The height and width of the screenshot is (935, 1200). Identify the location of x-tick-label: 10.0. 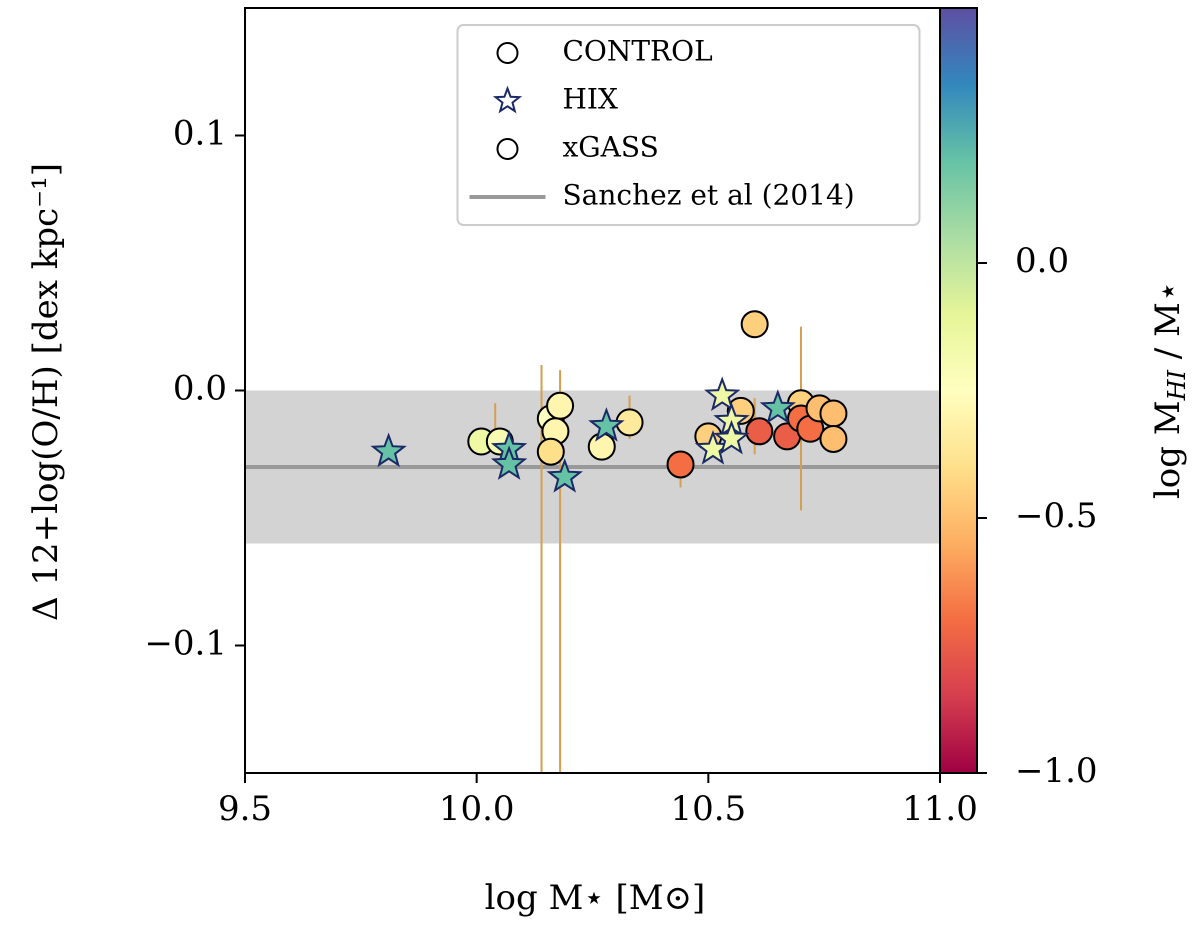
(477, 809).